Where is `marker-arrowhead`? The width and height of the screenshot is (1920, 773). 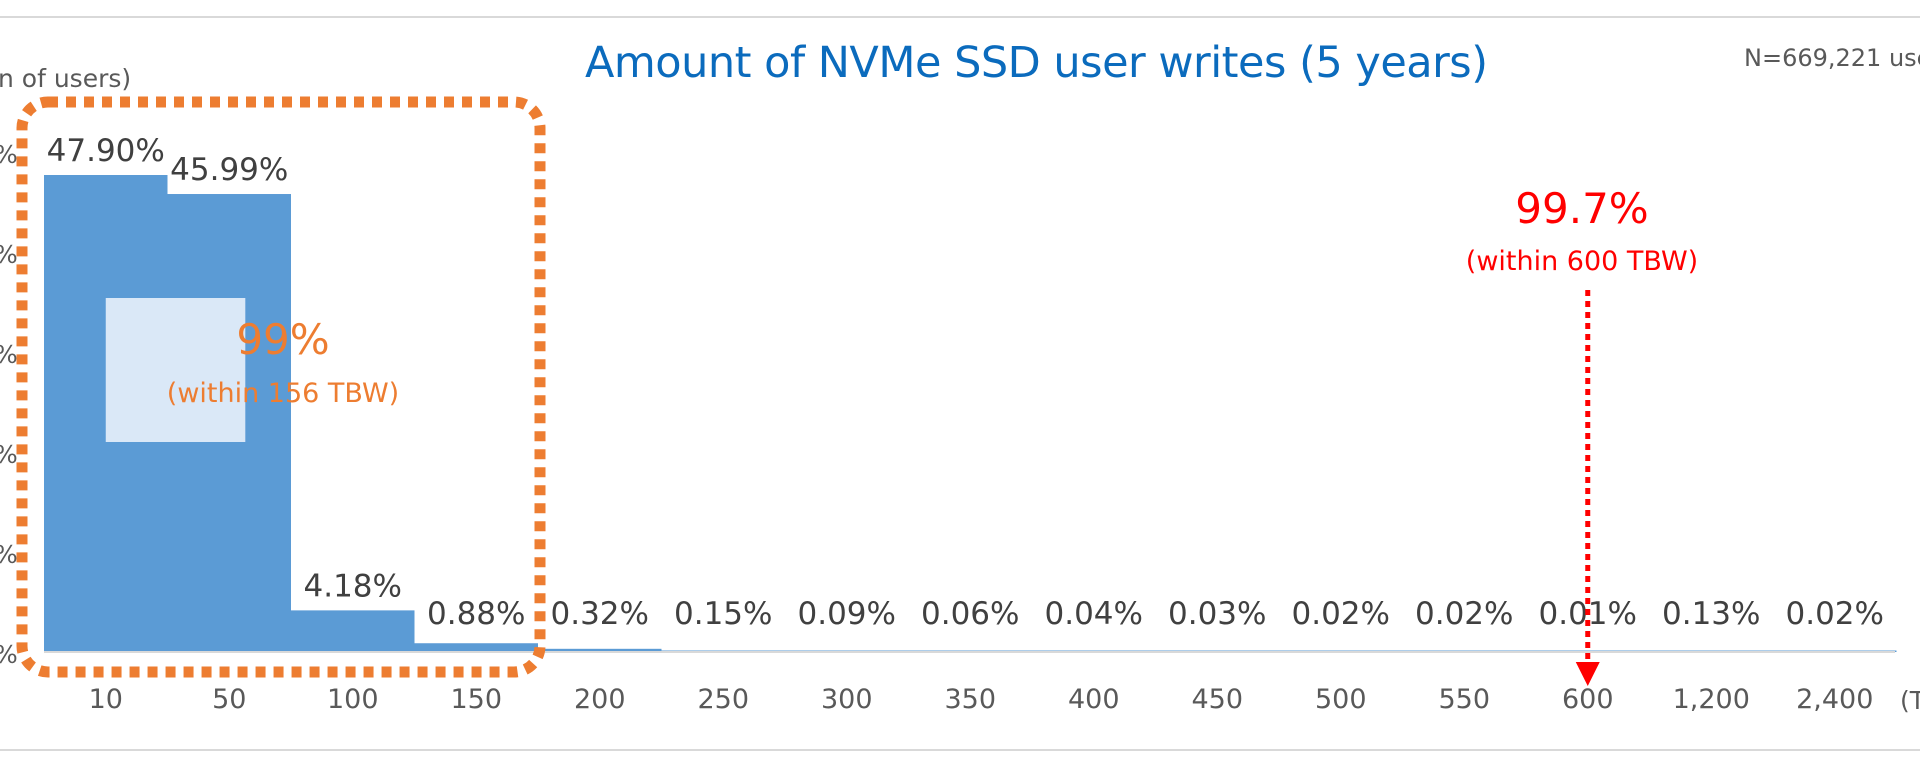 marker-arrowhead is located at coordinates (1587, 674).